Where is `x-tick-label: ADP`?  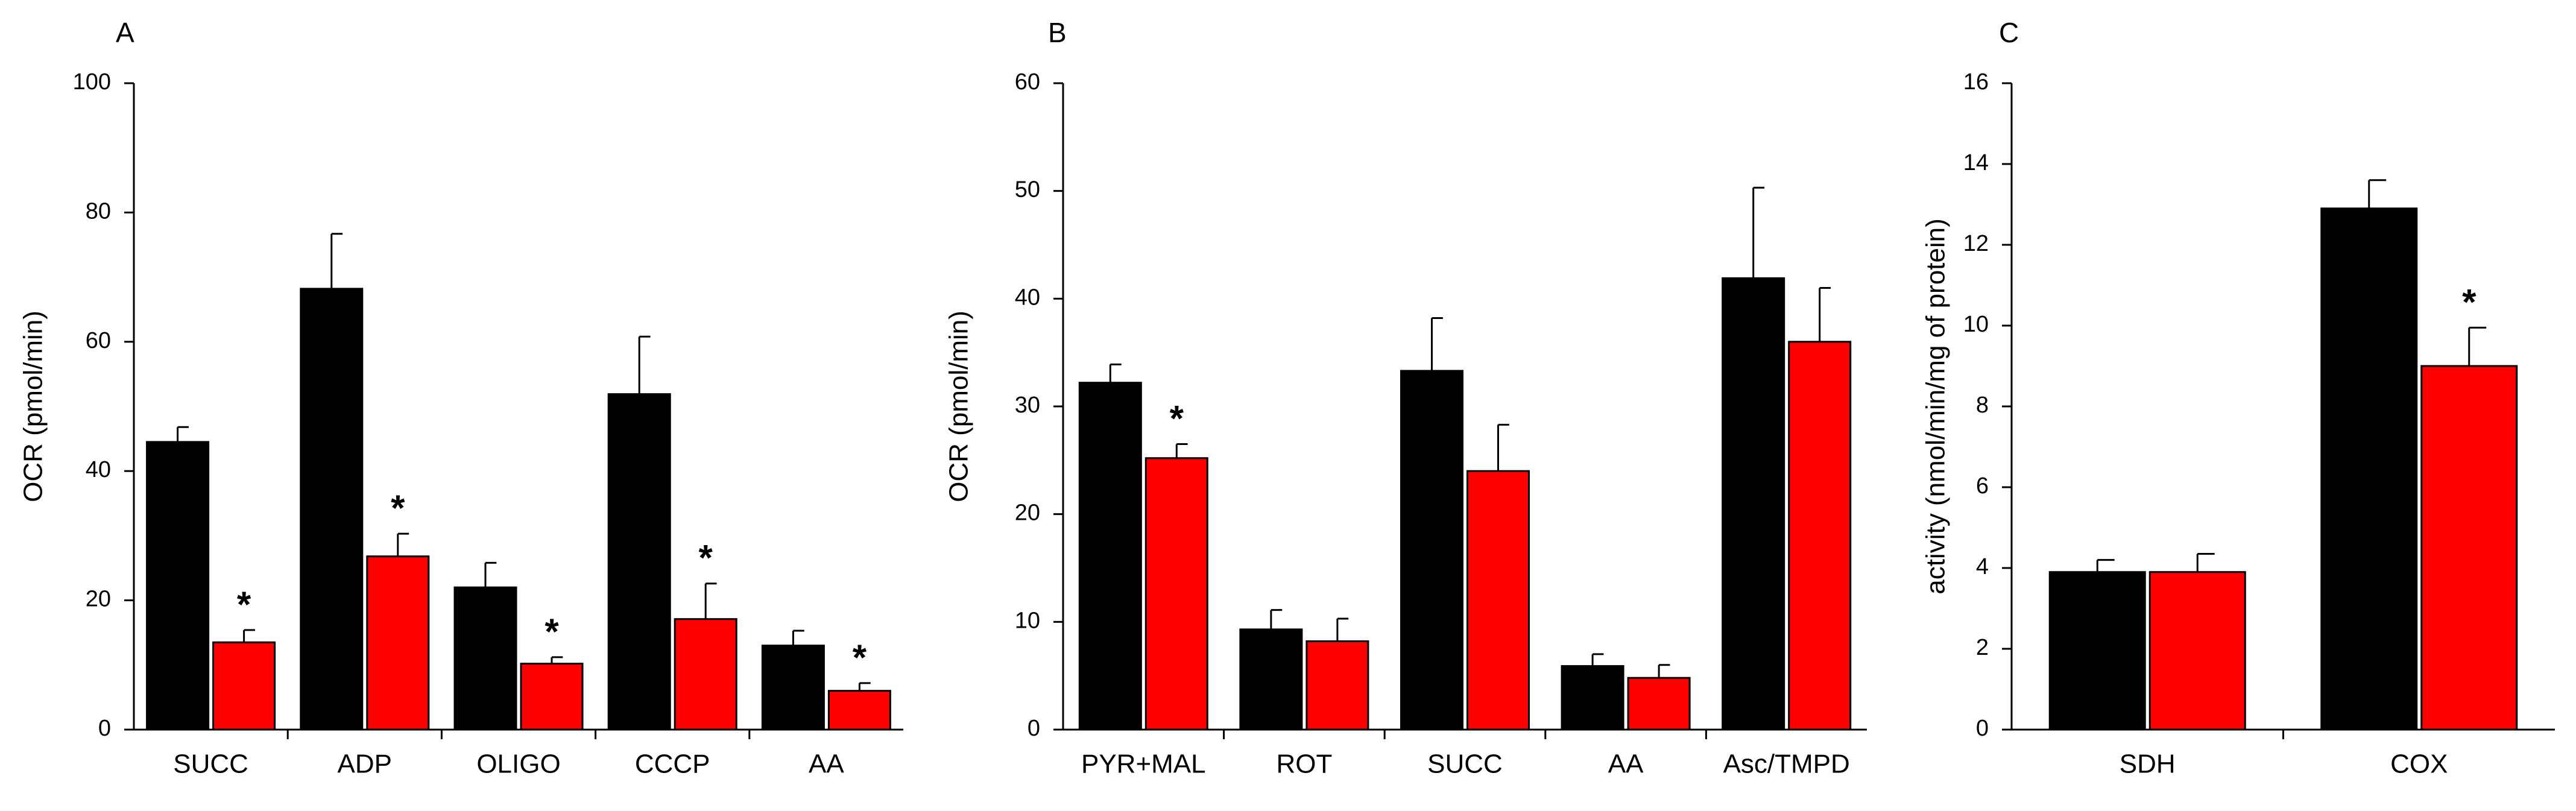
x-tick-label: ADP is located at coordinates (365, 764).